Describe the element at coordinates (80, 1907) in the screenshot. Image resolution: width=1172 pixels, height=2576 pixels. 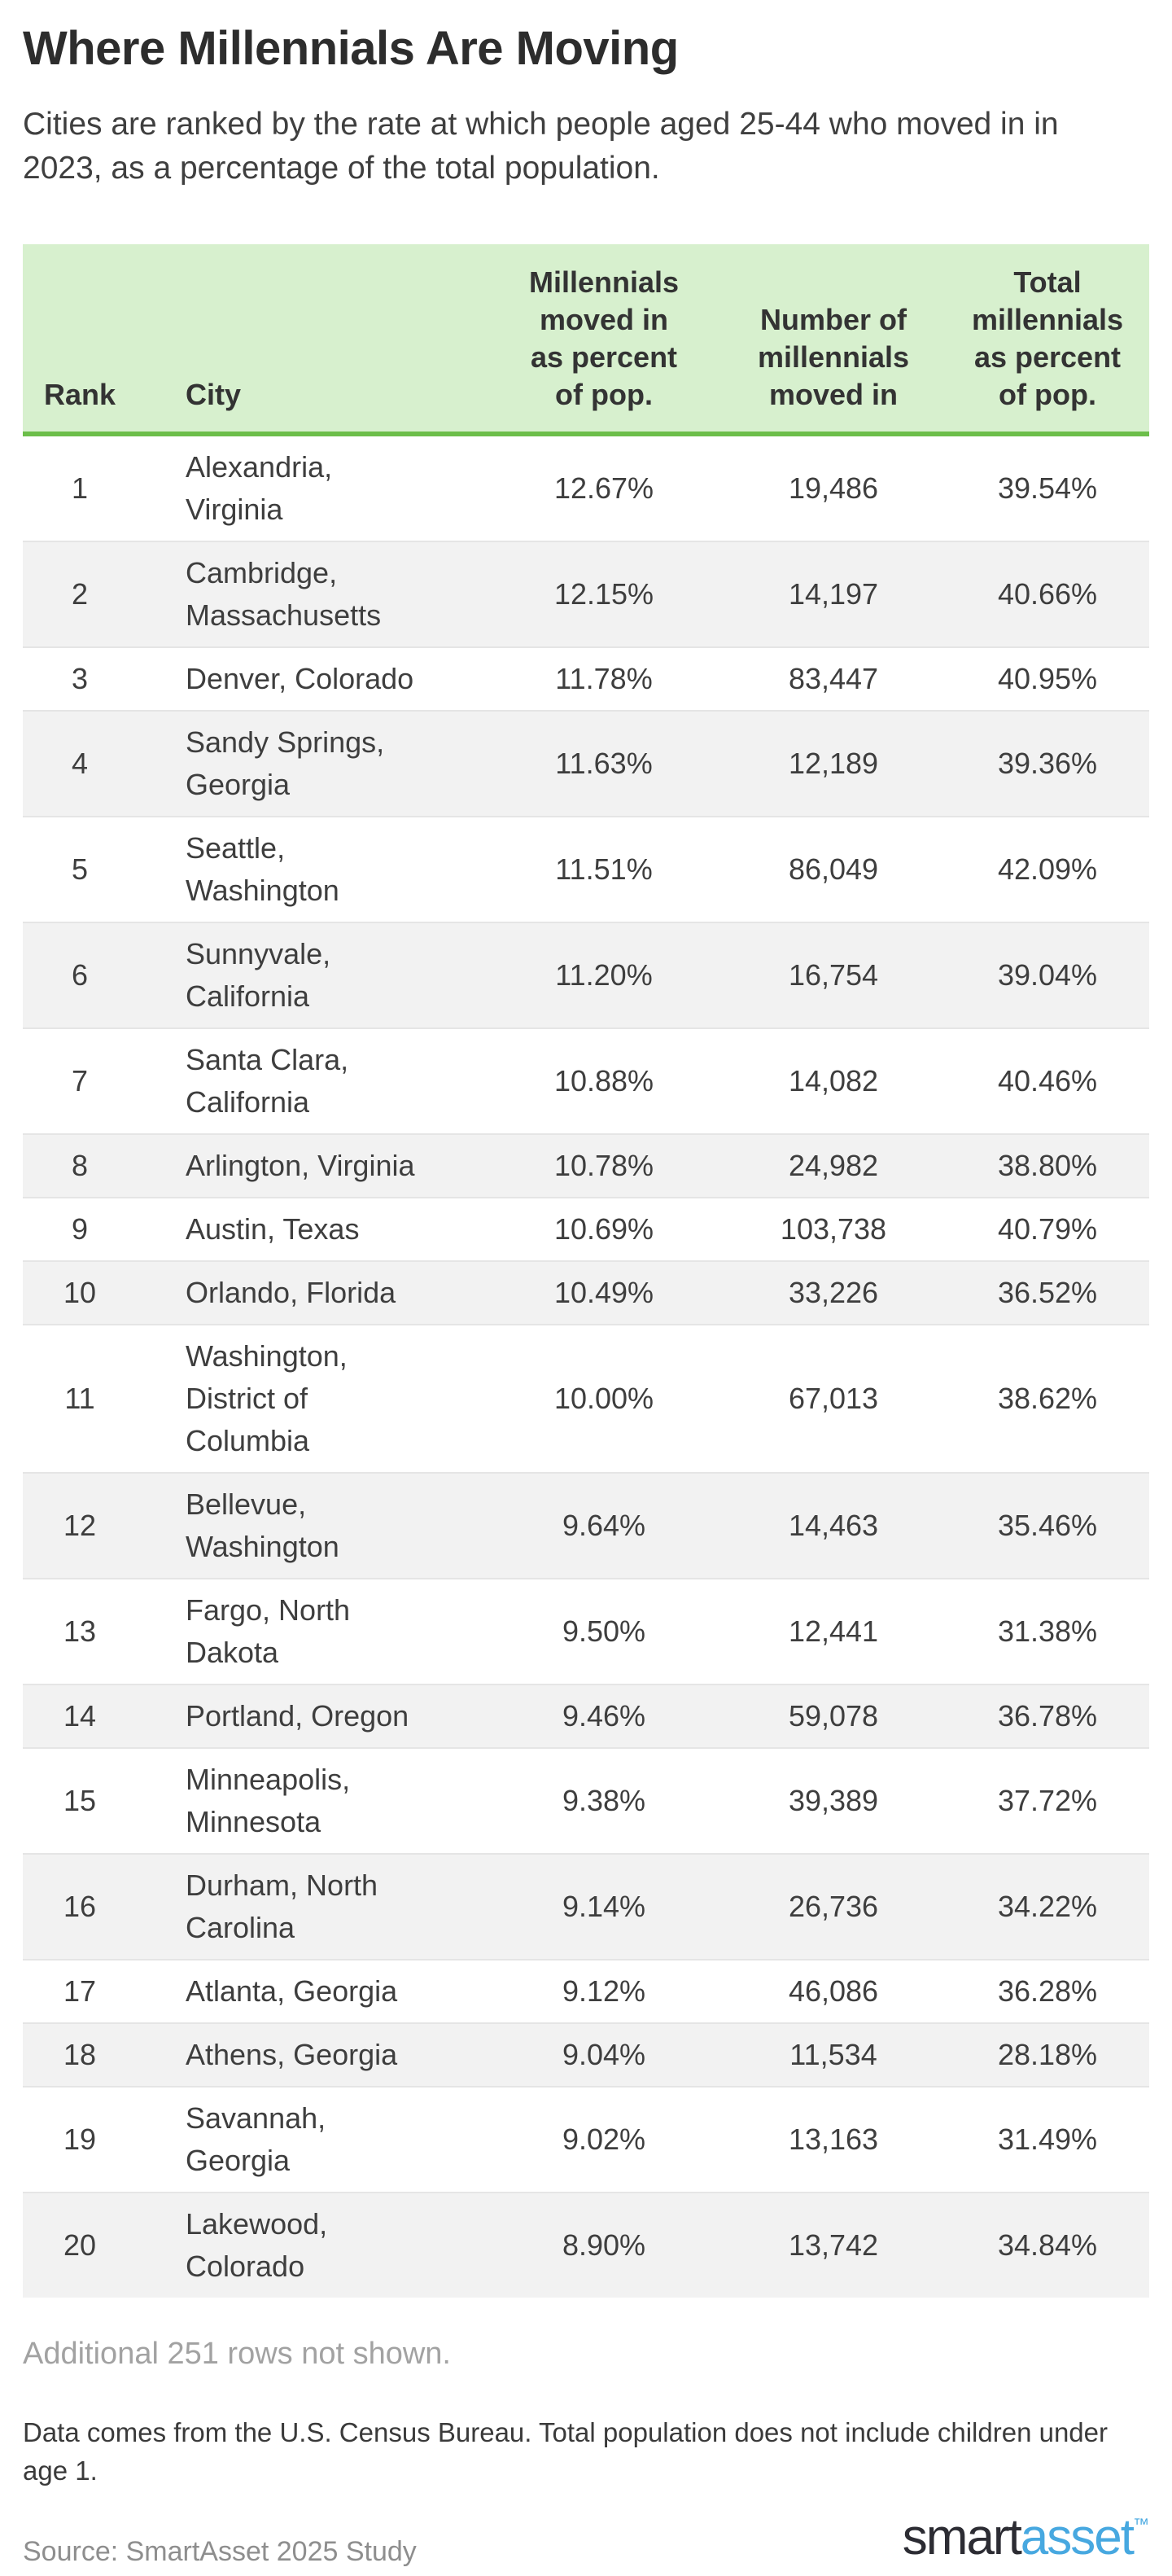
I see `cell-rank: 16` at that location.